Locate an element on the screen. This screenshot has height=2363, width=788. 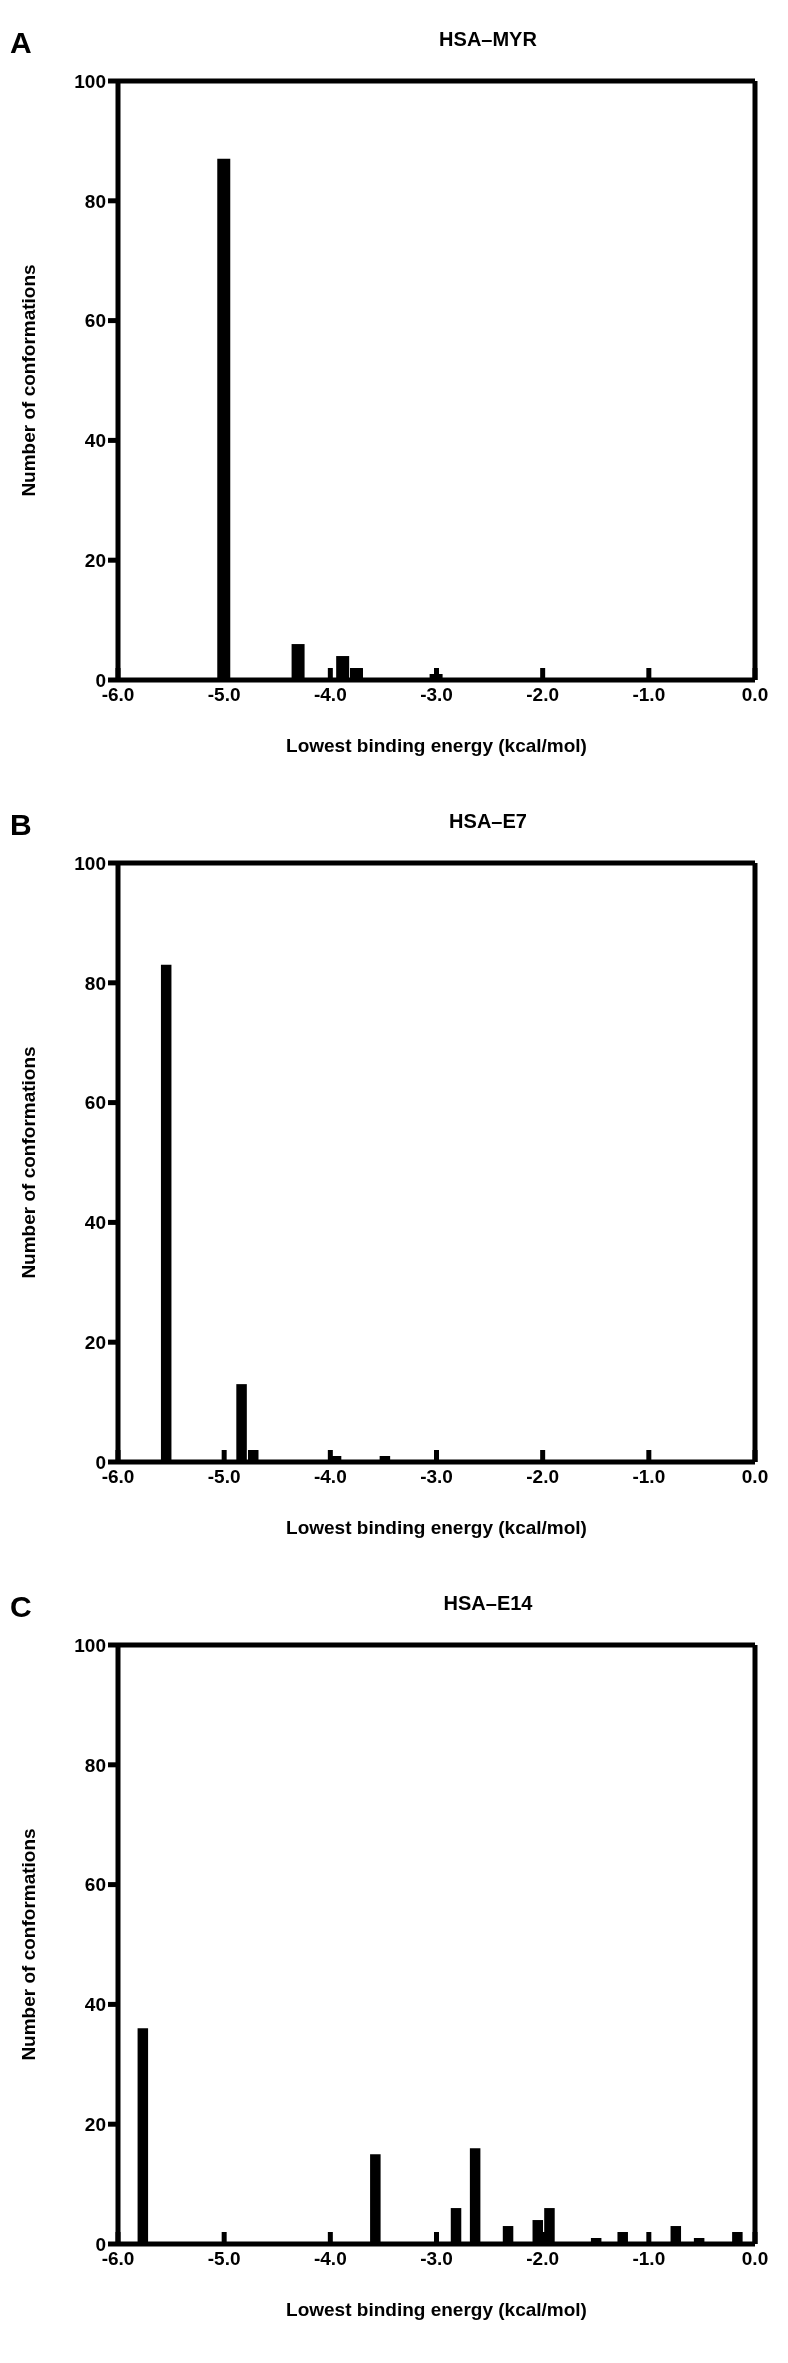
chart-title: HSA–MYR is located at coordinates (488, 39).